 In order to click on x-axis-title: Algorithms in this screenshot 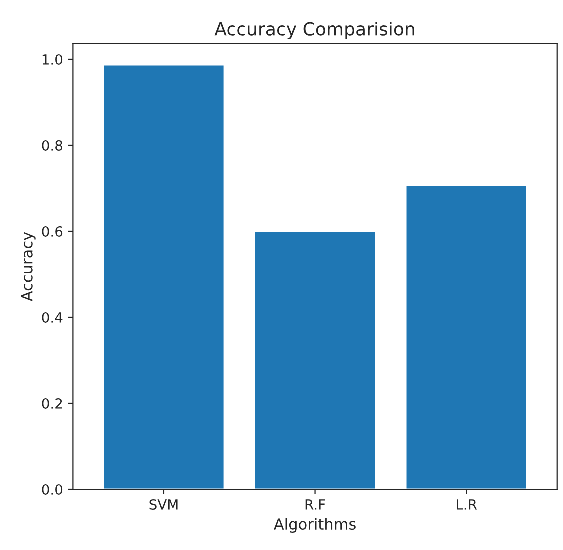, I will do `click(315, 526)`.